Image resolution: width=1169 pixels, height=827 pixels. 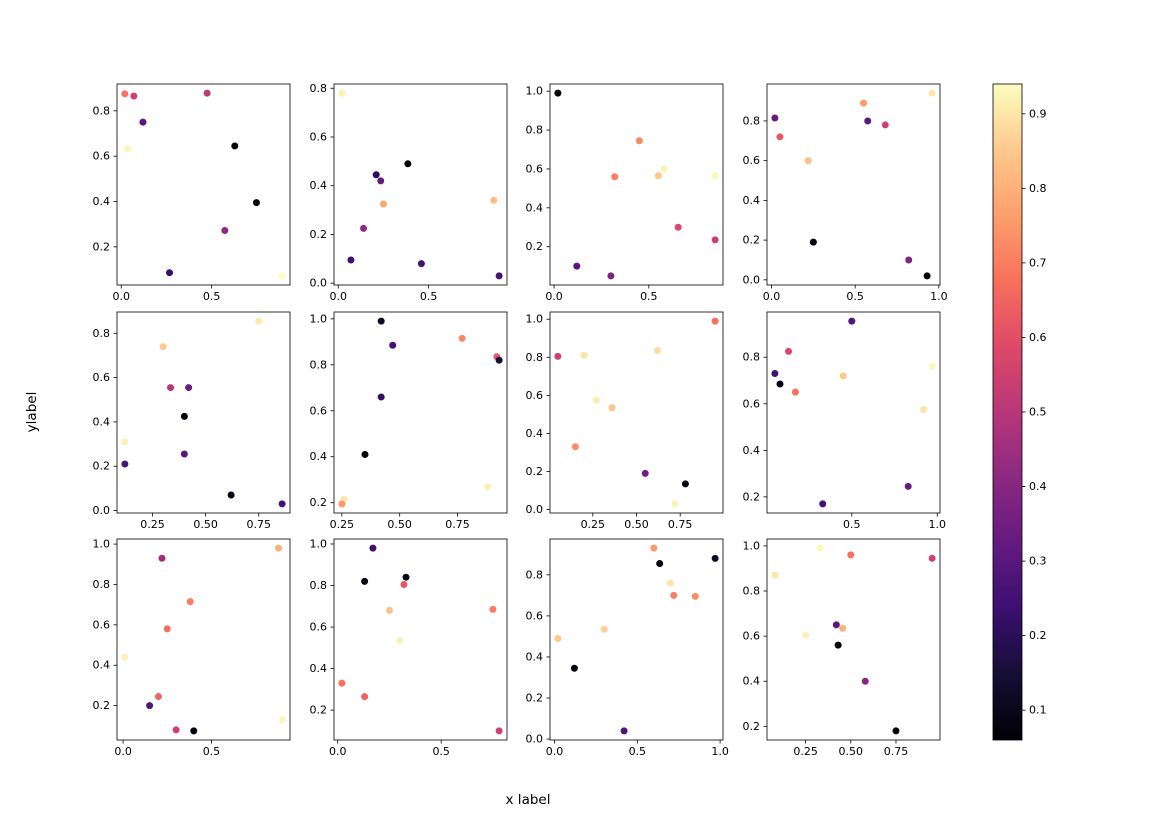 I want to click on subplot-r0-c0: 0.0 0.5 0.2 0.4 0.6 0.8, so click(x=192, y=193).